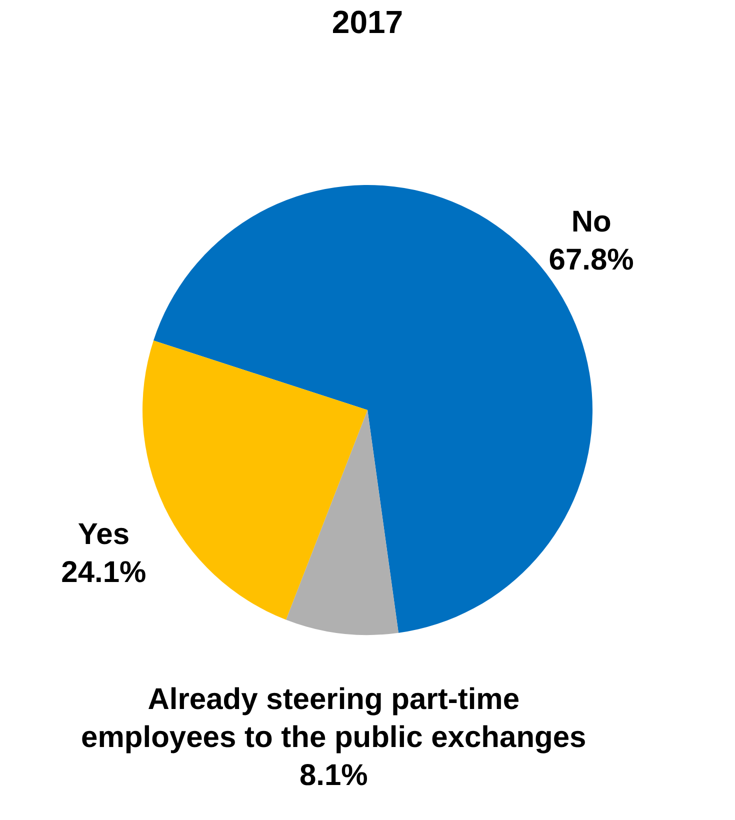 The image size is (735, 820). What do you see at coordinates (103, 573) in the screenshot?
I see `data-label: 24.1%` at bounding box center [103, 573].